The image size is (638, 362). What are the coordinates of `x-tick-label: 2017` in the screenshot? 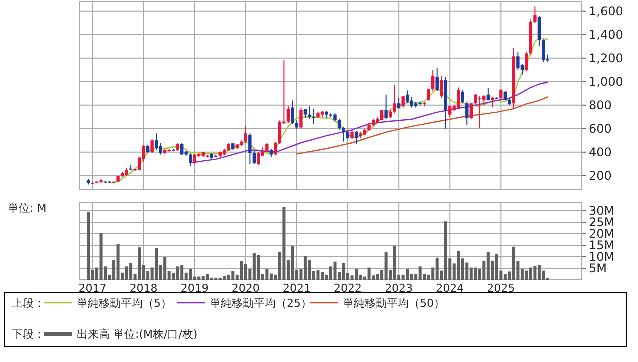 It's located at (92, 288).